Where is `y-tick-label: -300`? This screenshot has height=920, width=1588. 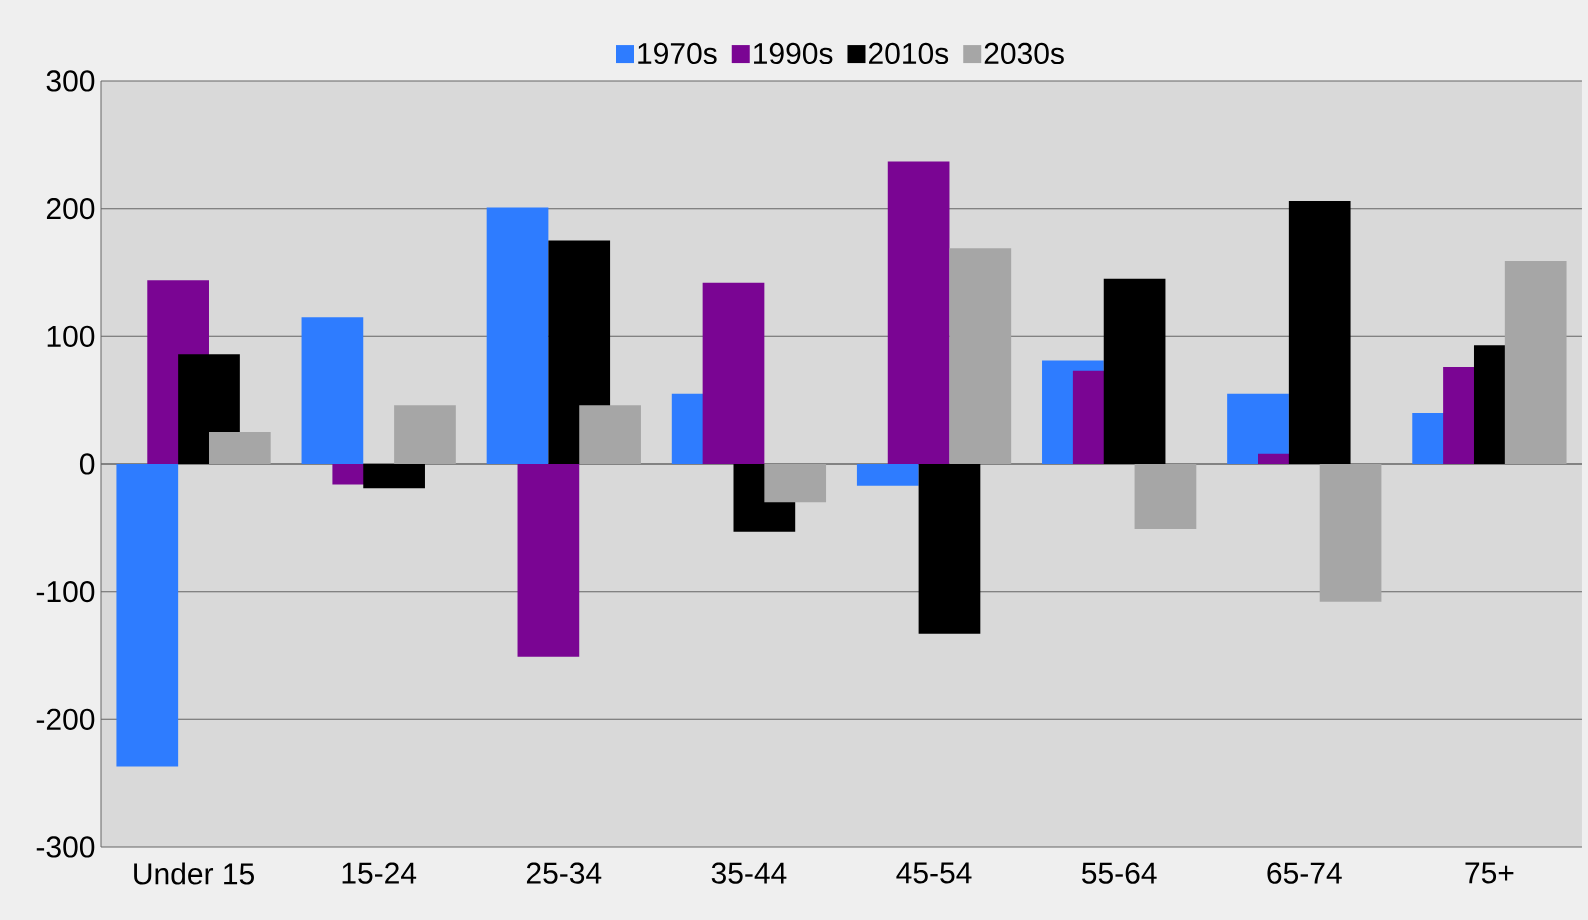 y-tick-label: -300 is located at coordinates (65, 847).